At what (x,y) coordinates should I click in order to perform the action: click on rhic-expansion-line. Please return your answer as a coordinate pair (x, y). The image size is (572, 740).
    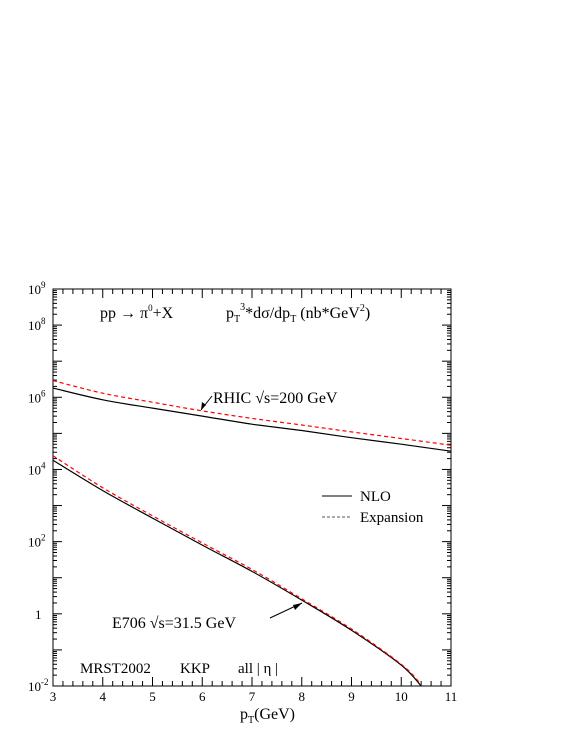
    Looking at the image, I should click on (252, 413).